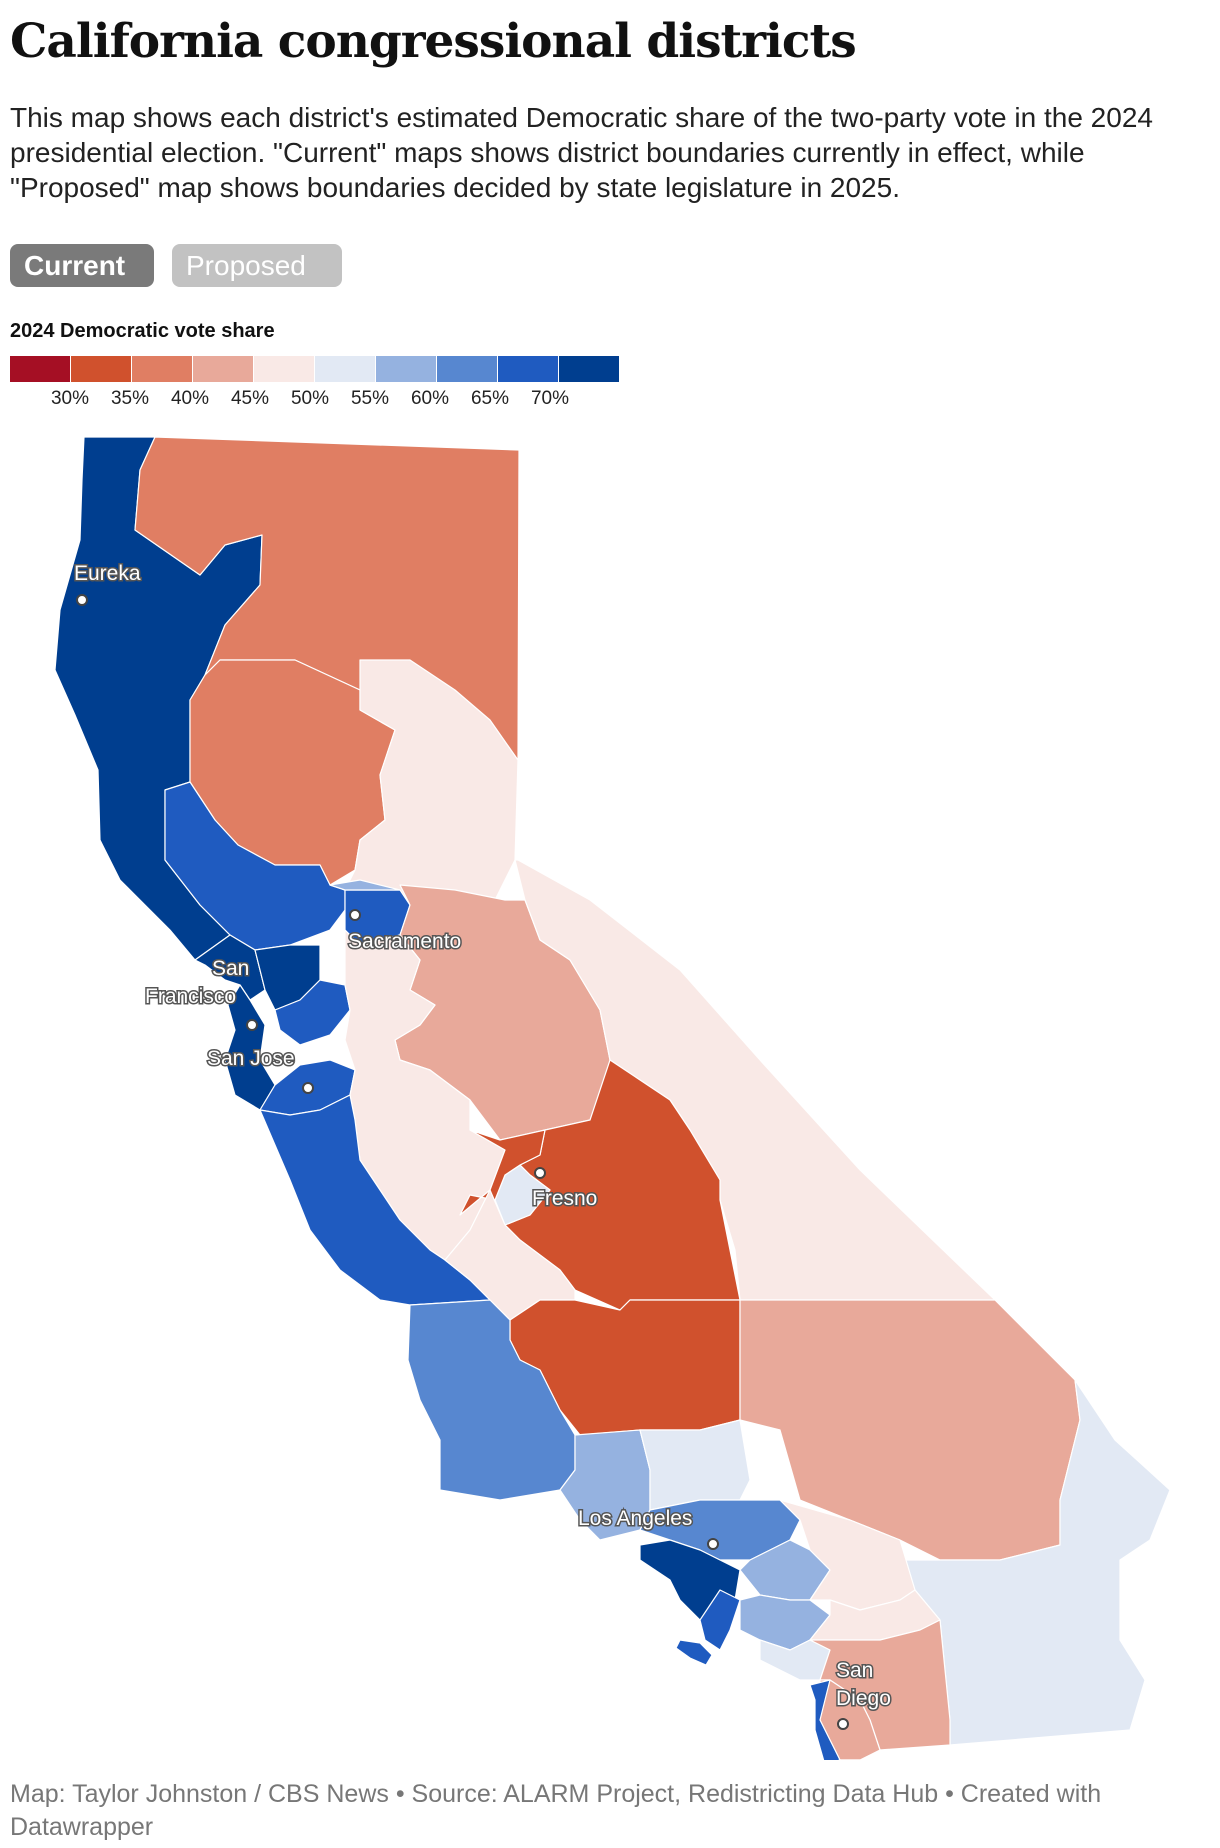 Image resolution: width=1220 pixels, height=1848 pixels. I want to click on legend-ticks: 30% 35% 40% 45% 50% 55% 60% 65% 70%, so click(320, 400).